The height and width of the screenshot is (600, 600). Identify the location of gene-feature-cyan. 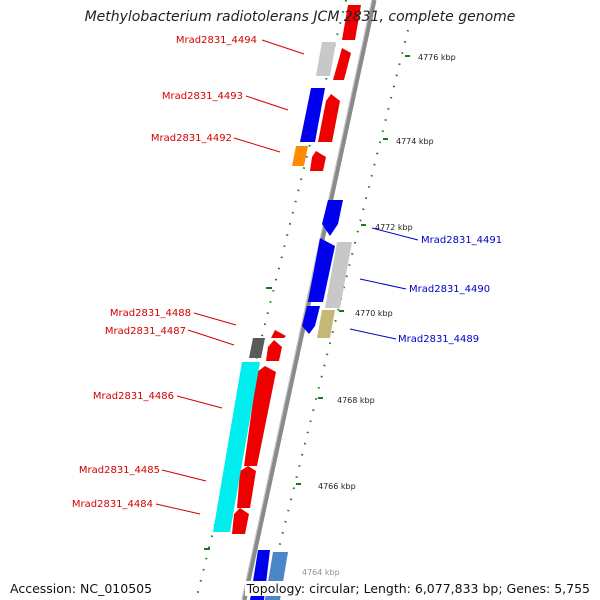
(236, 447).